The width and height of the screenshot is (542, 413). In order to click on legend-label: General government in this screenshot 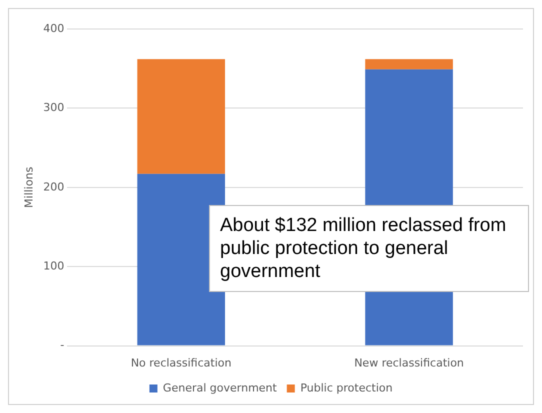, I will do `click(220, 387)`.